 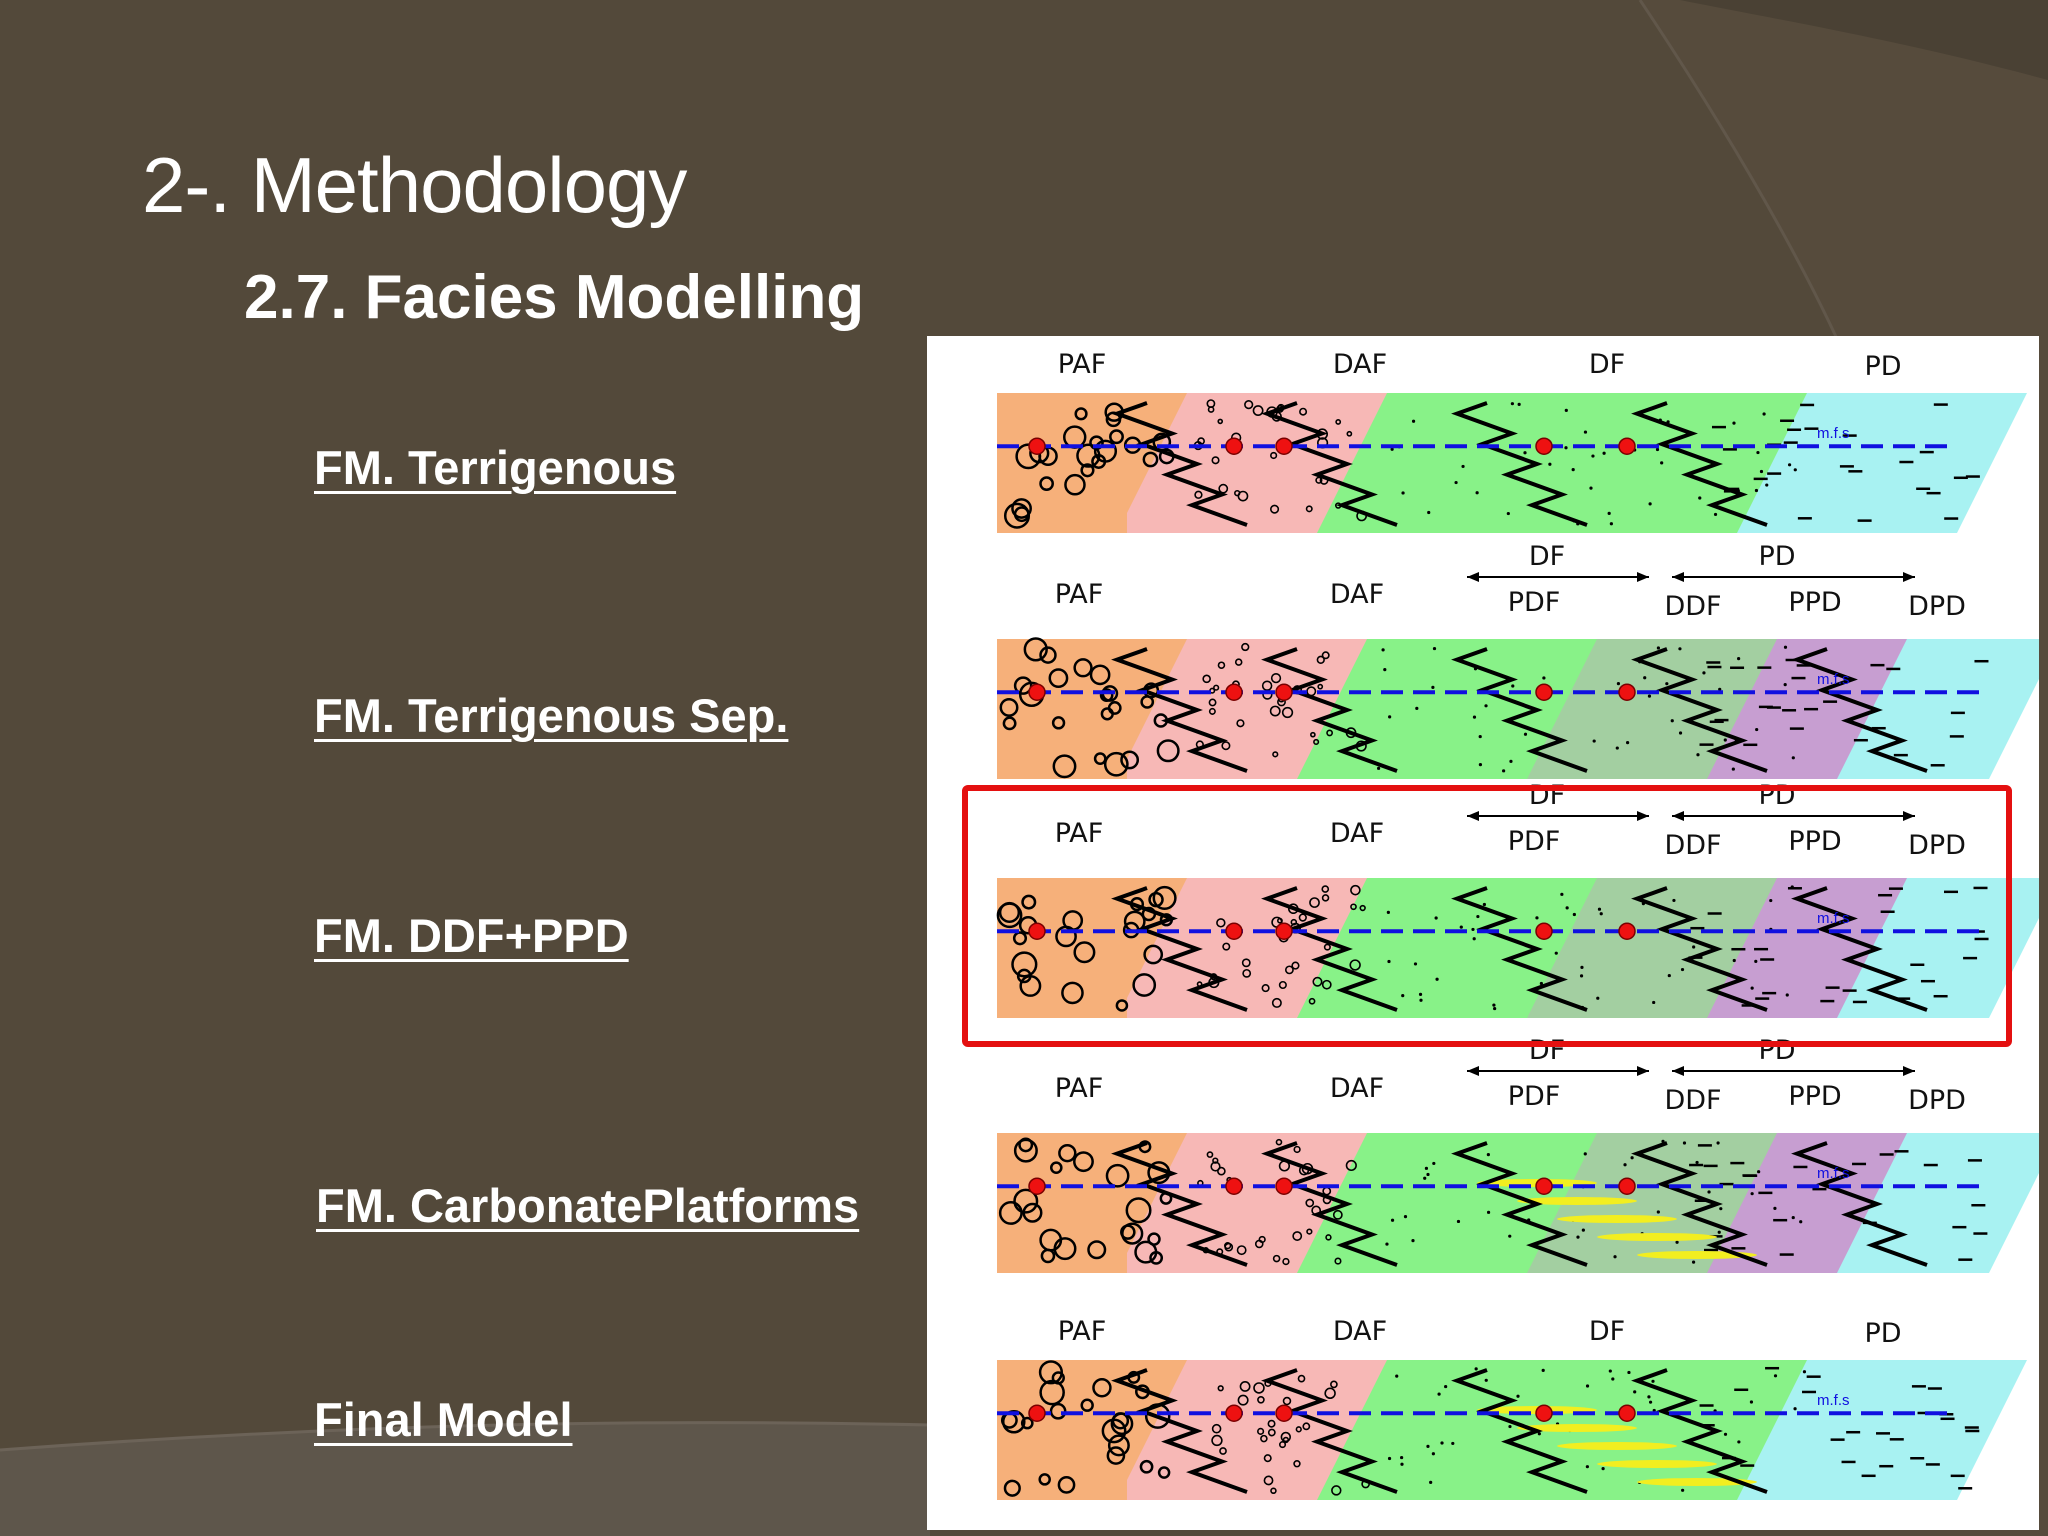 I want to click on facies-diagram-1: m.f.s PAF DAF DF PD, so click(x=1512, y=441).